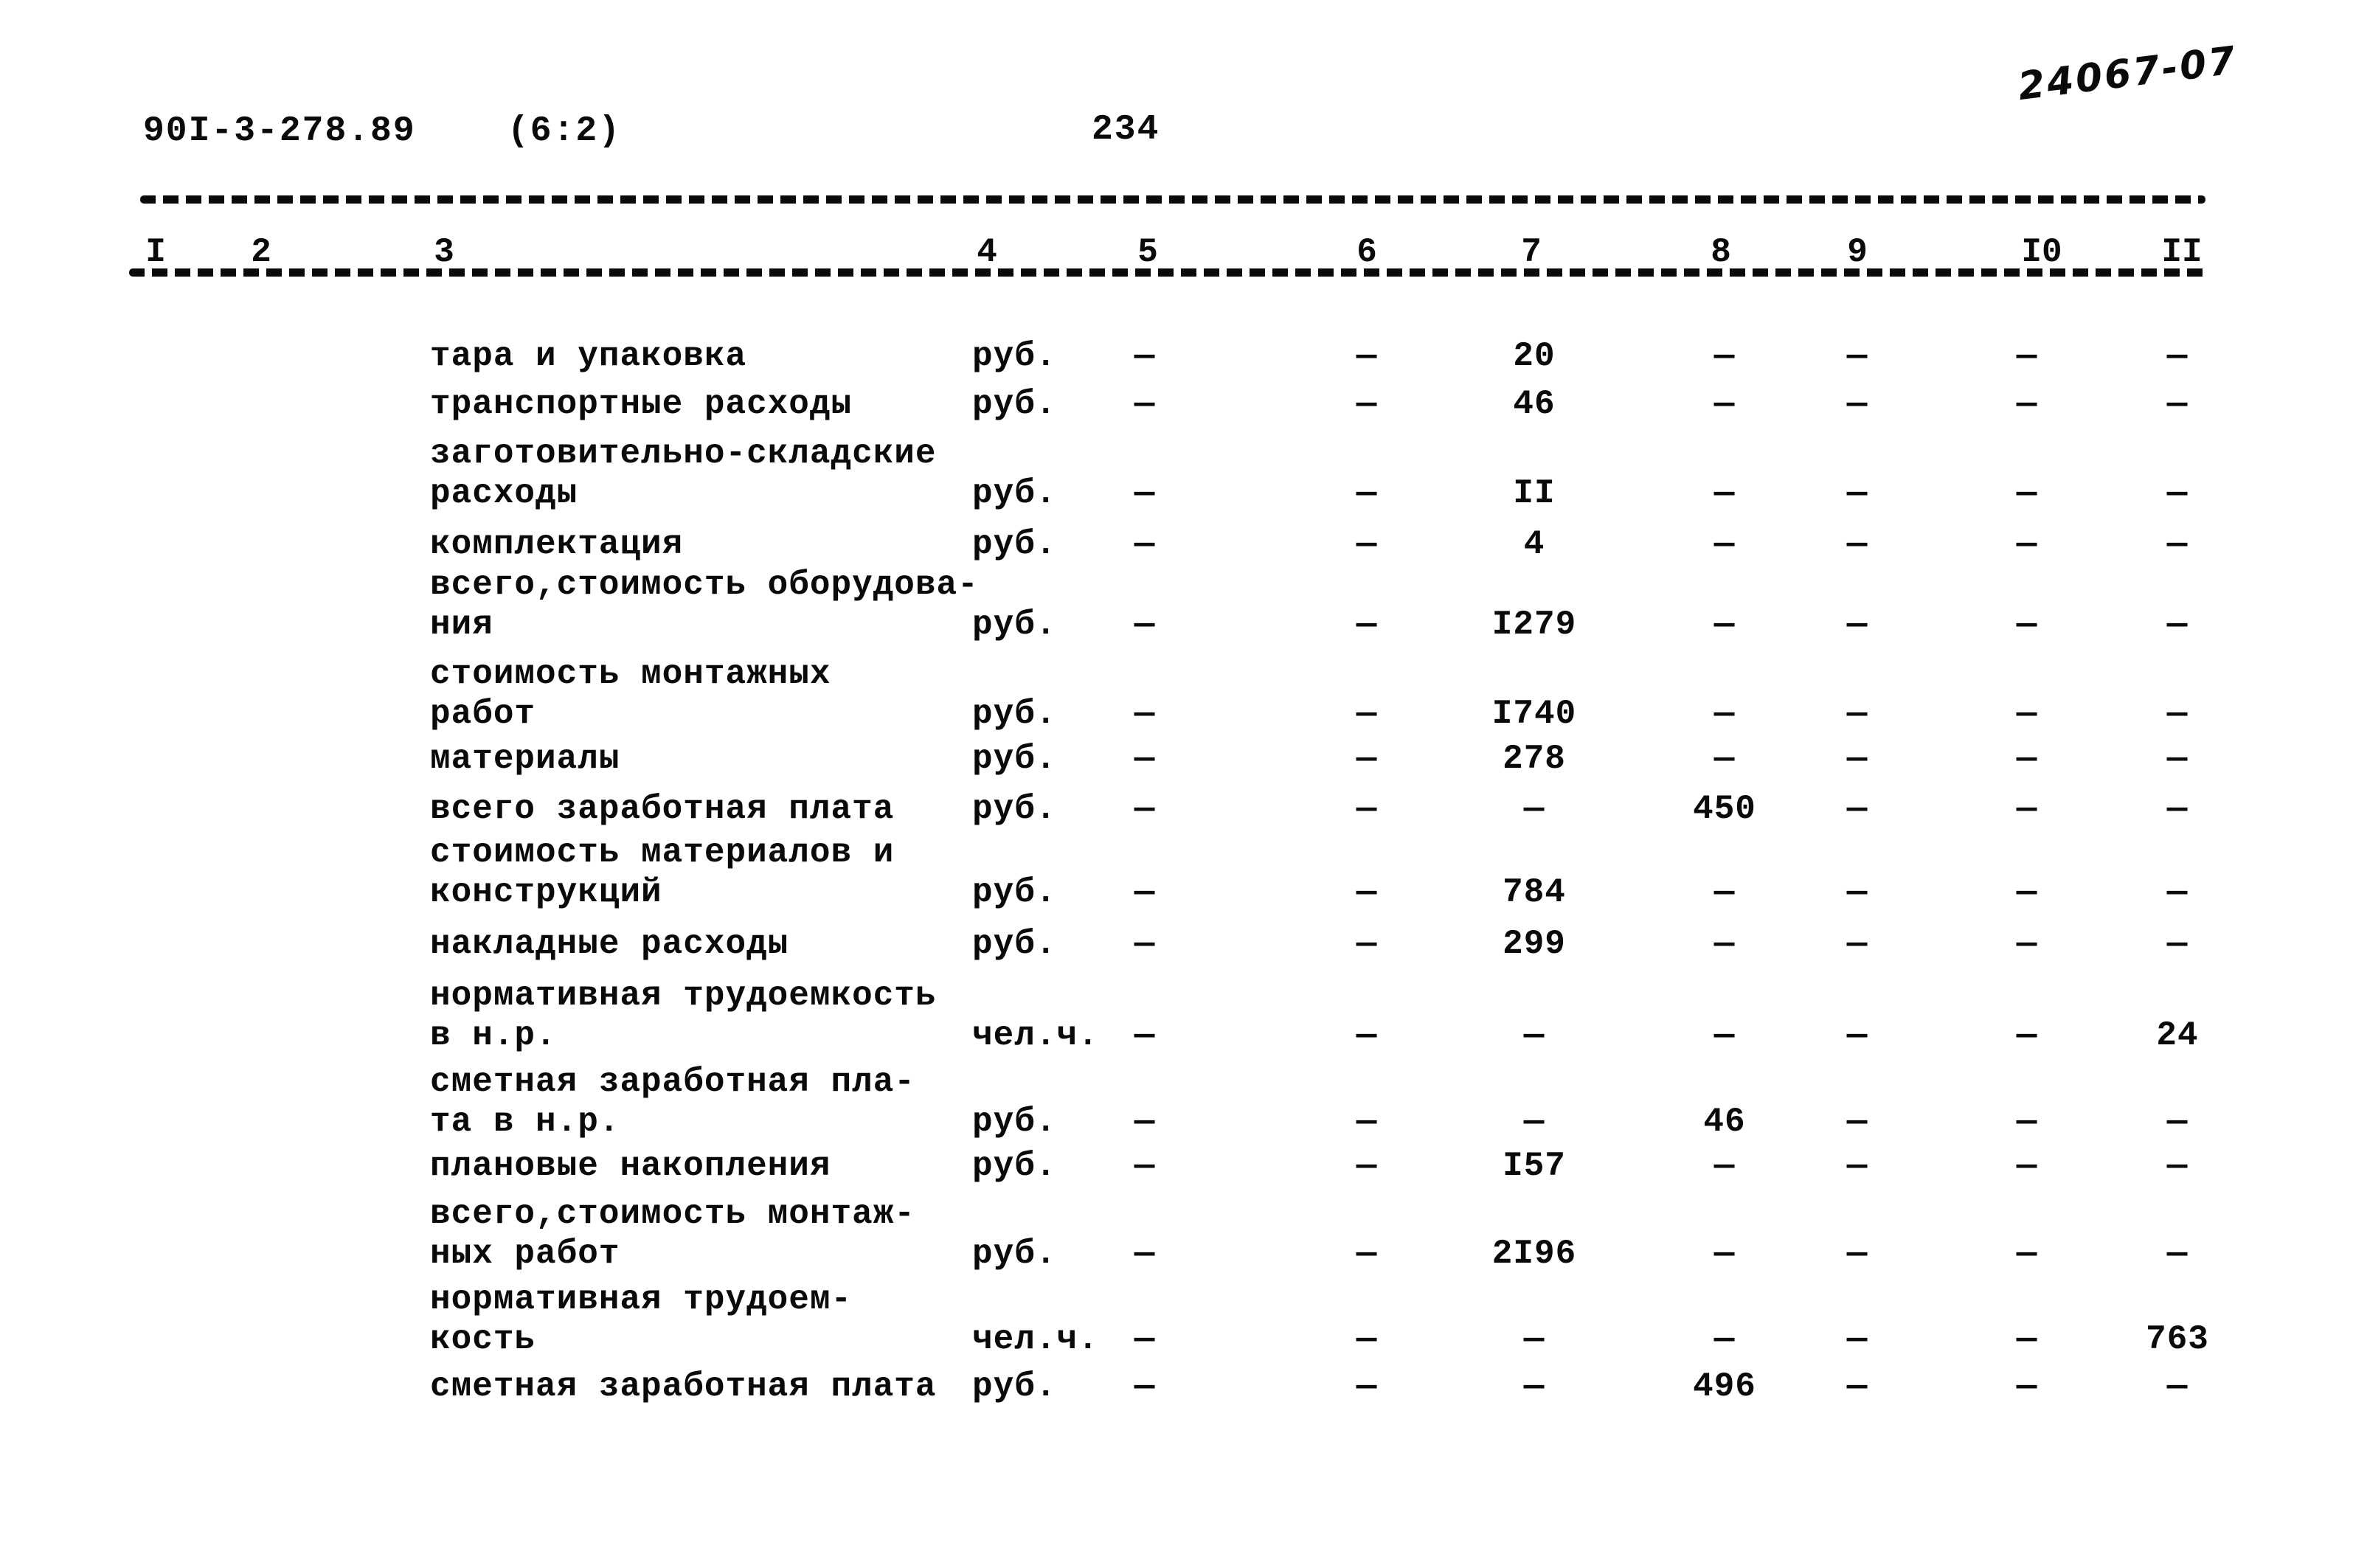 The image size is (2353, 1568). What do you see at coordinates (1172, 199) in the screenshot?
I see `dashed-rule-top` at bounding box center [1172, 199].